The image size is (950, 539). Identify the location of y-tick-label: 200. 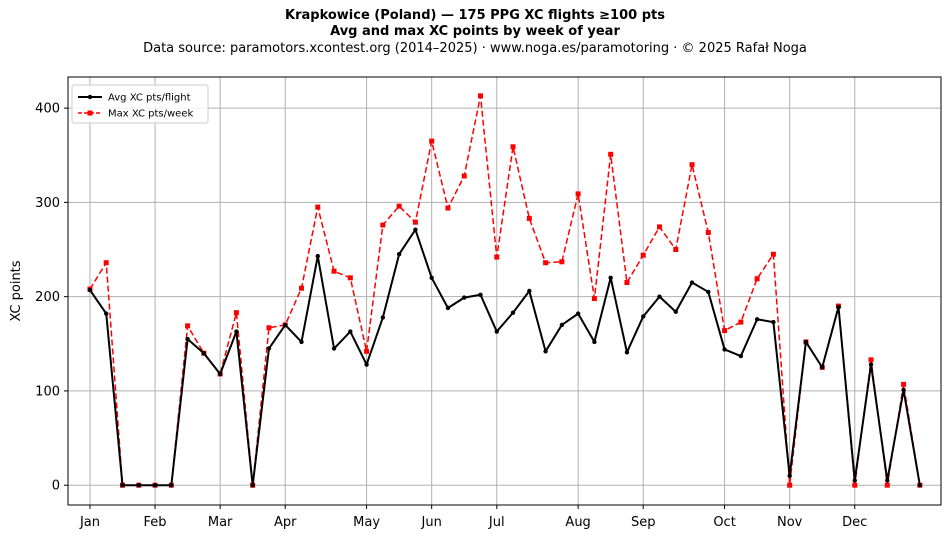
(47, 297).